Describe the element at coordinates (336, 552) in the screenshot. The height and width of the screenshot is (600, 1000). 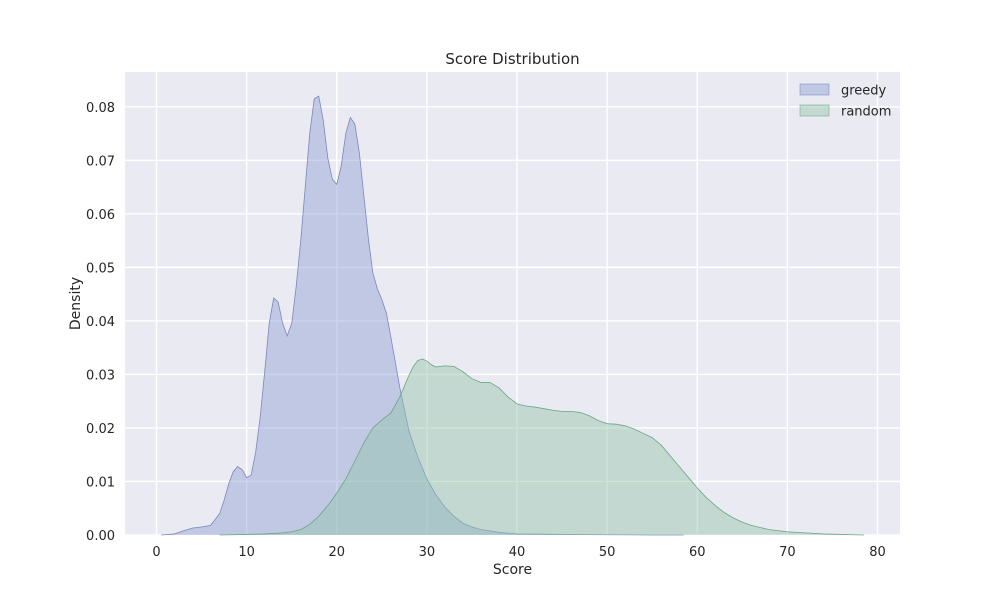
I see `x-tick-label: 20` at that location.